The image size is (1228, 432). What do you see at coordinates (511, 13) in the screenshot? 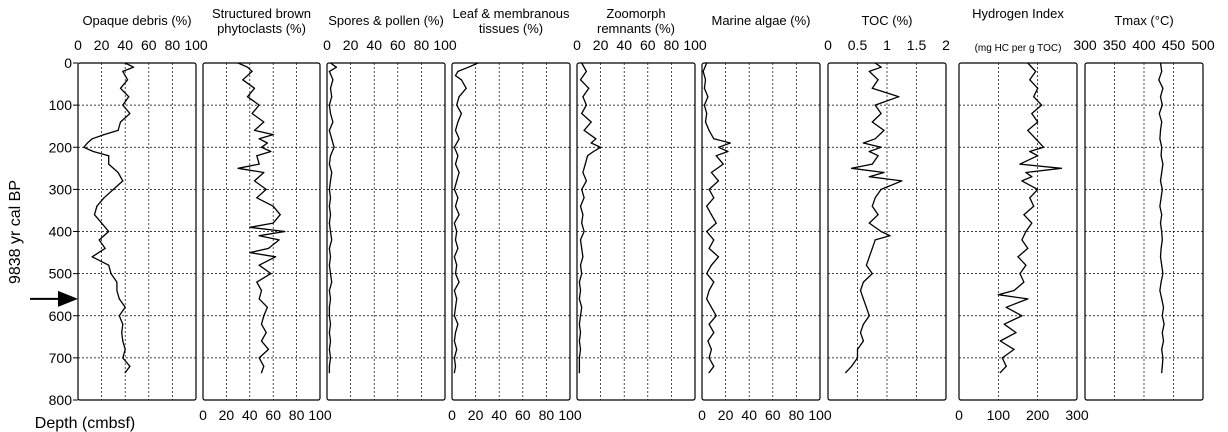
I see `panel-4-title-line-1: Leaf & membranous` at bounding box center [511, 13].